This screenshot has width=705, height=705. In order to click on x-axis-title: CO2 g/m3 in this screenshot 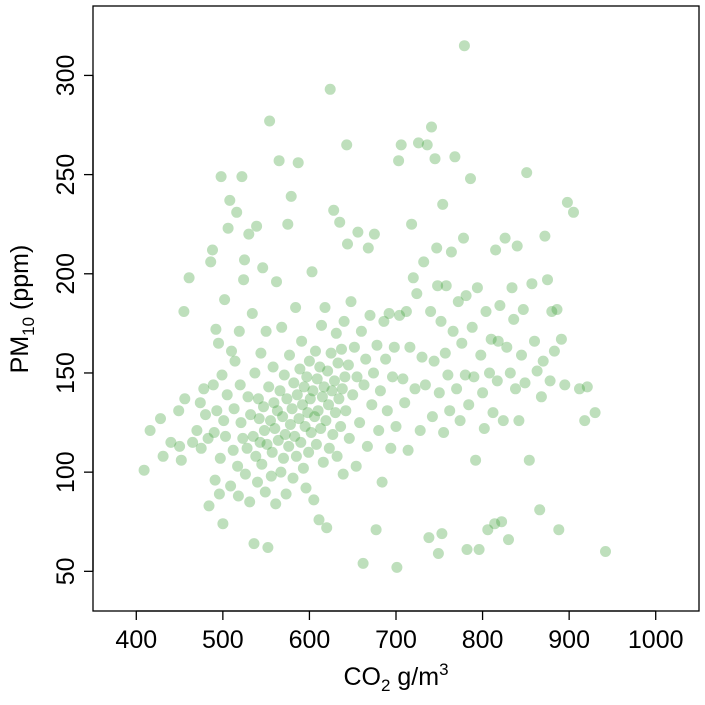, I will do `click(395, 677)`.